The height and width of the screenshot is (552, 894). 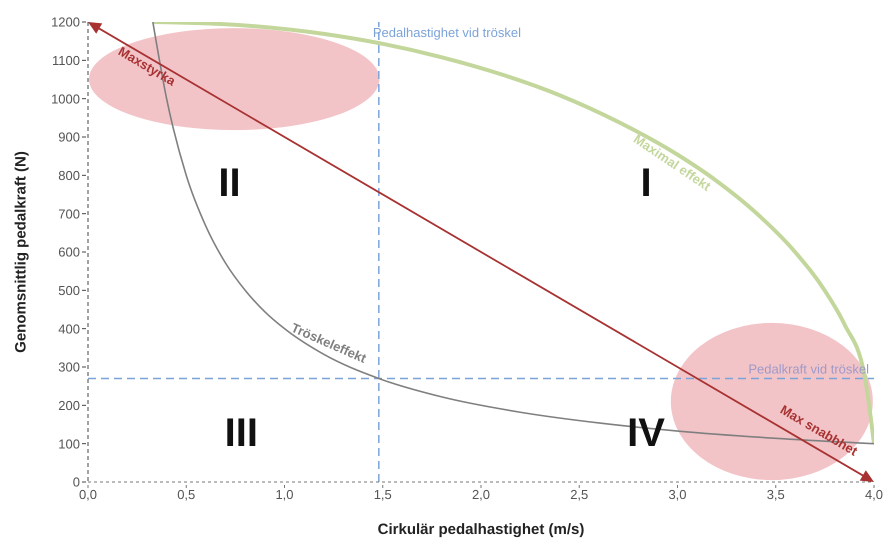 What do you see at coordinates (69, 175) in the screenshot?
I see `y-tick-label: 800` at bounding box center [69, 175].